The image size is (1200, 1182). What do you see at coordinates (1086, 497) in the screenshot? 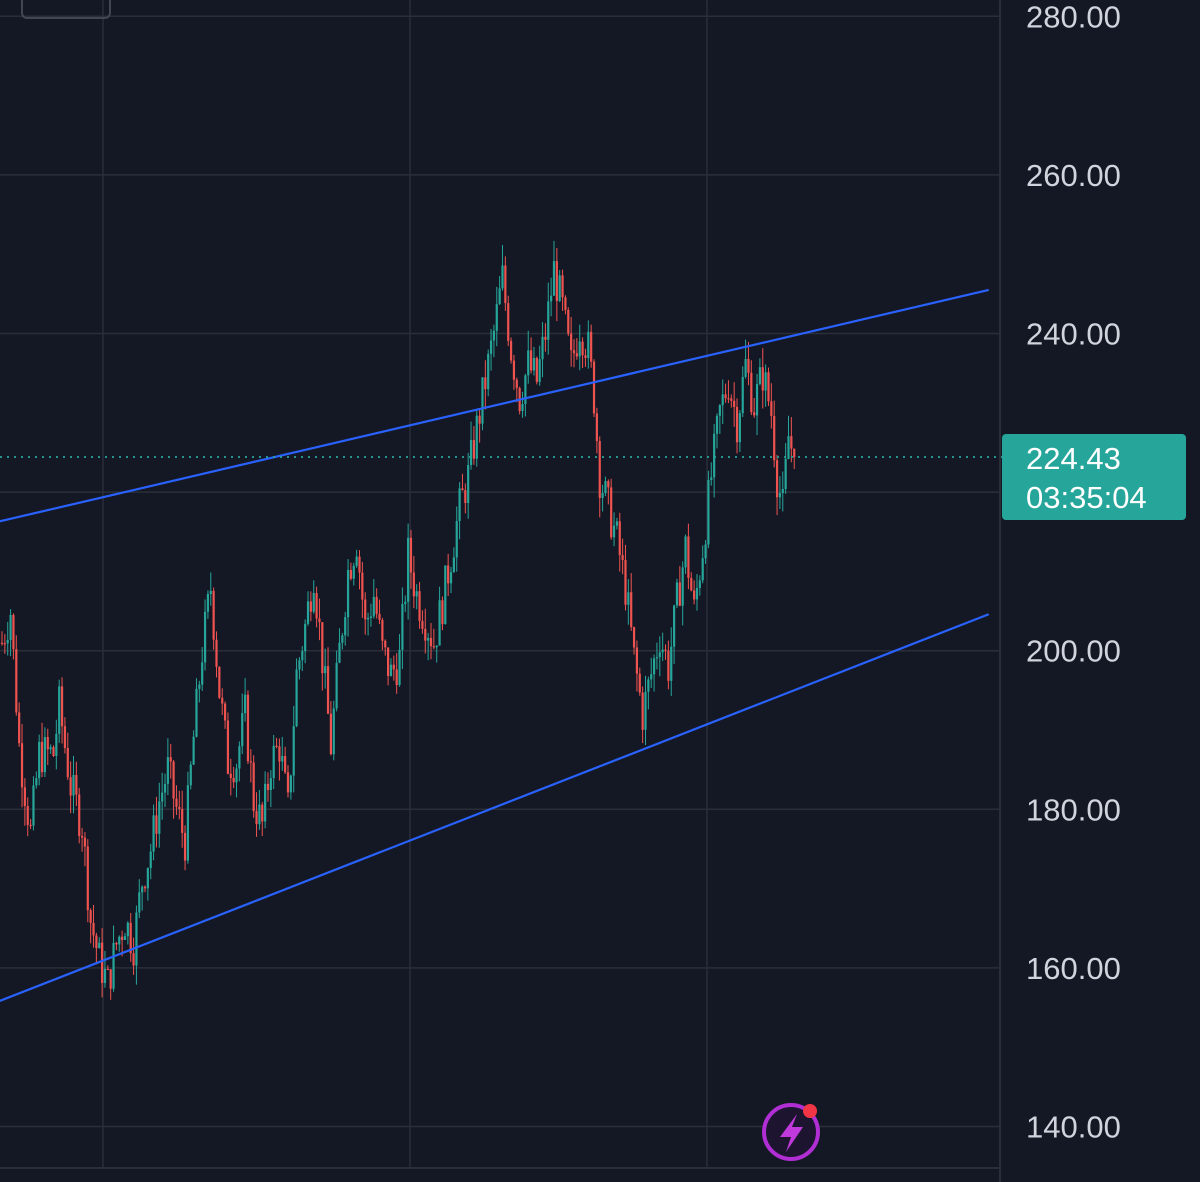
I see `candle-countdown-label: 03:35:04` at bounding box center [1086, 497].